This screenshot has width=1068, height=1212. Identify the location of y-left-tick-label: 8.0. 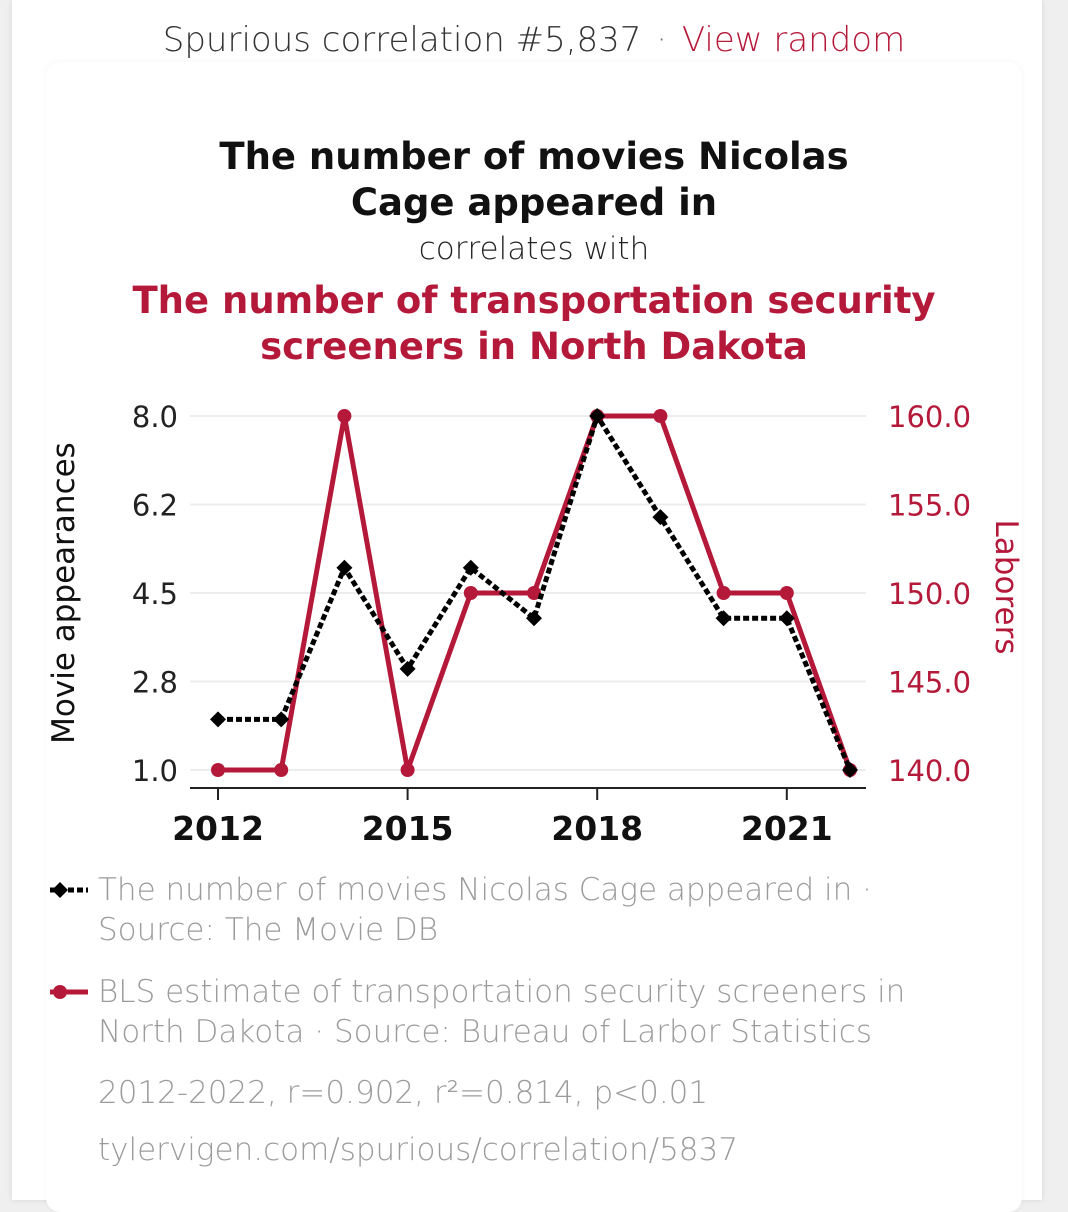
(155, 417).